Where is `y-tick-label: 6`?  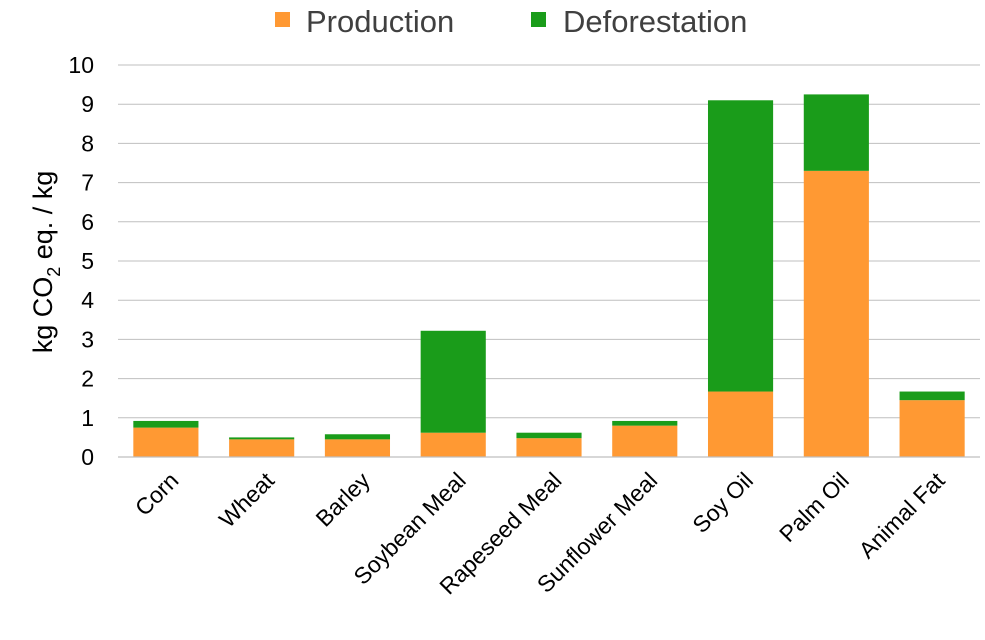 y-tick-label: 6 is located at coordinates (87, 222).